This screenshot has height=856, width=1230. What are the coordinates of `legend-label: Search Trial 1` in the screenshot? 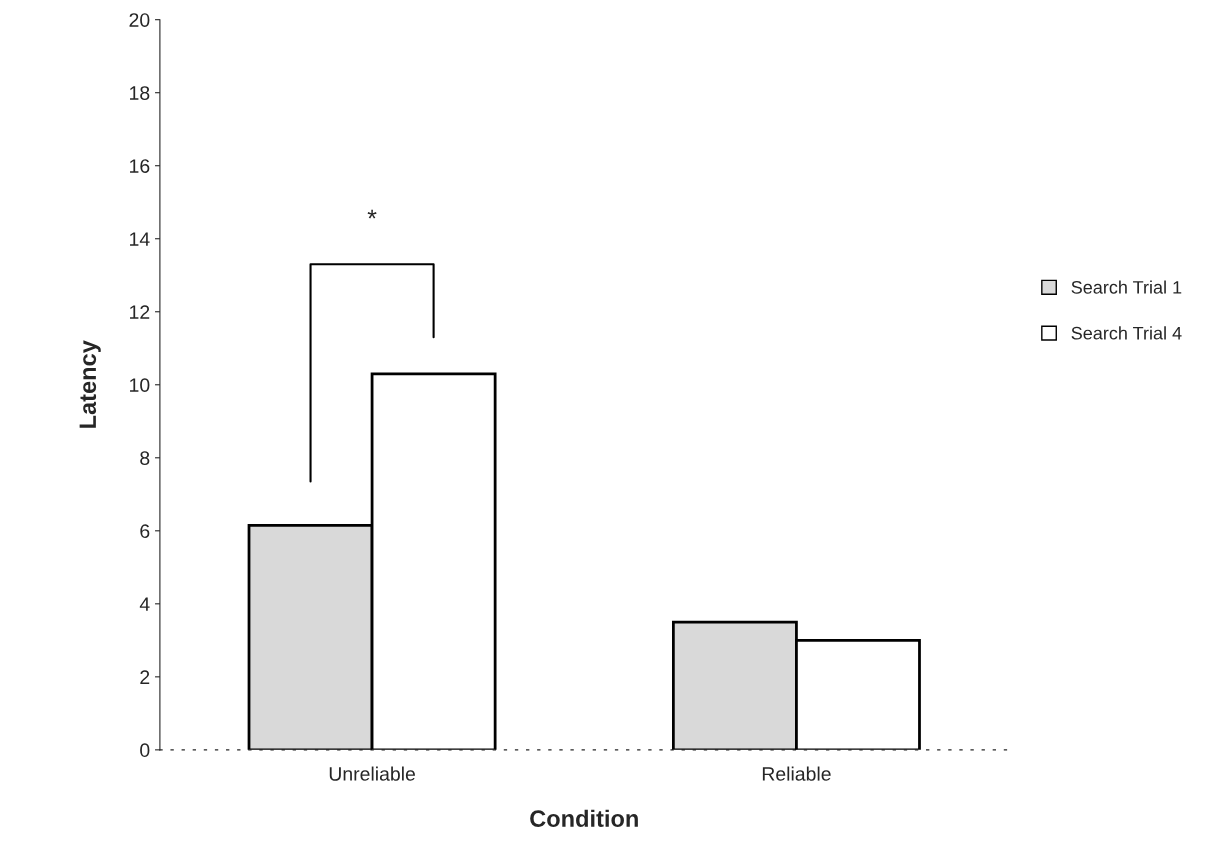 It's located at (1126, 287).